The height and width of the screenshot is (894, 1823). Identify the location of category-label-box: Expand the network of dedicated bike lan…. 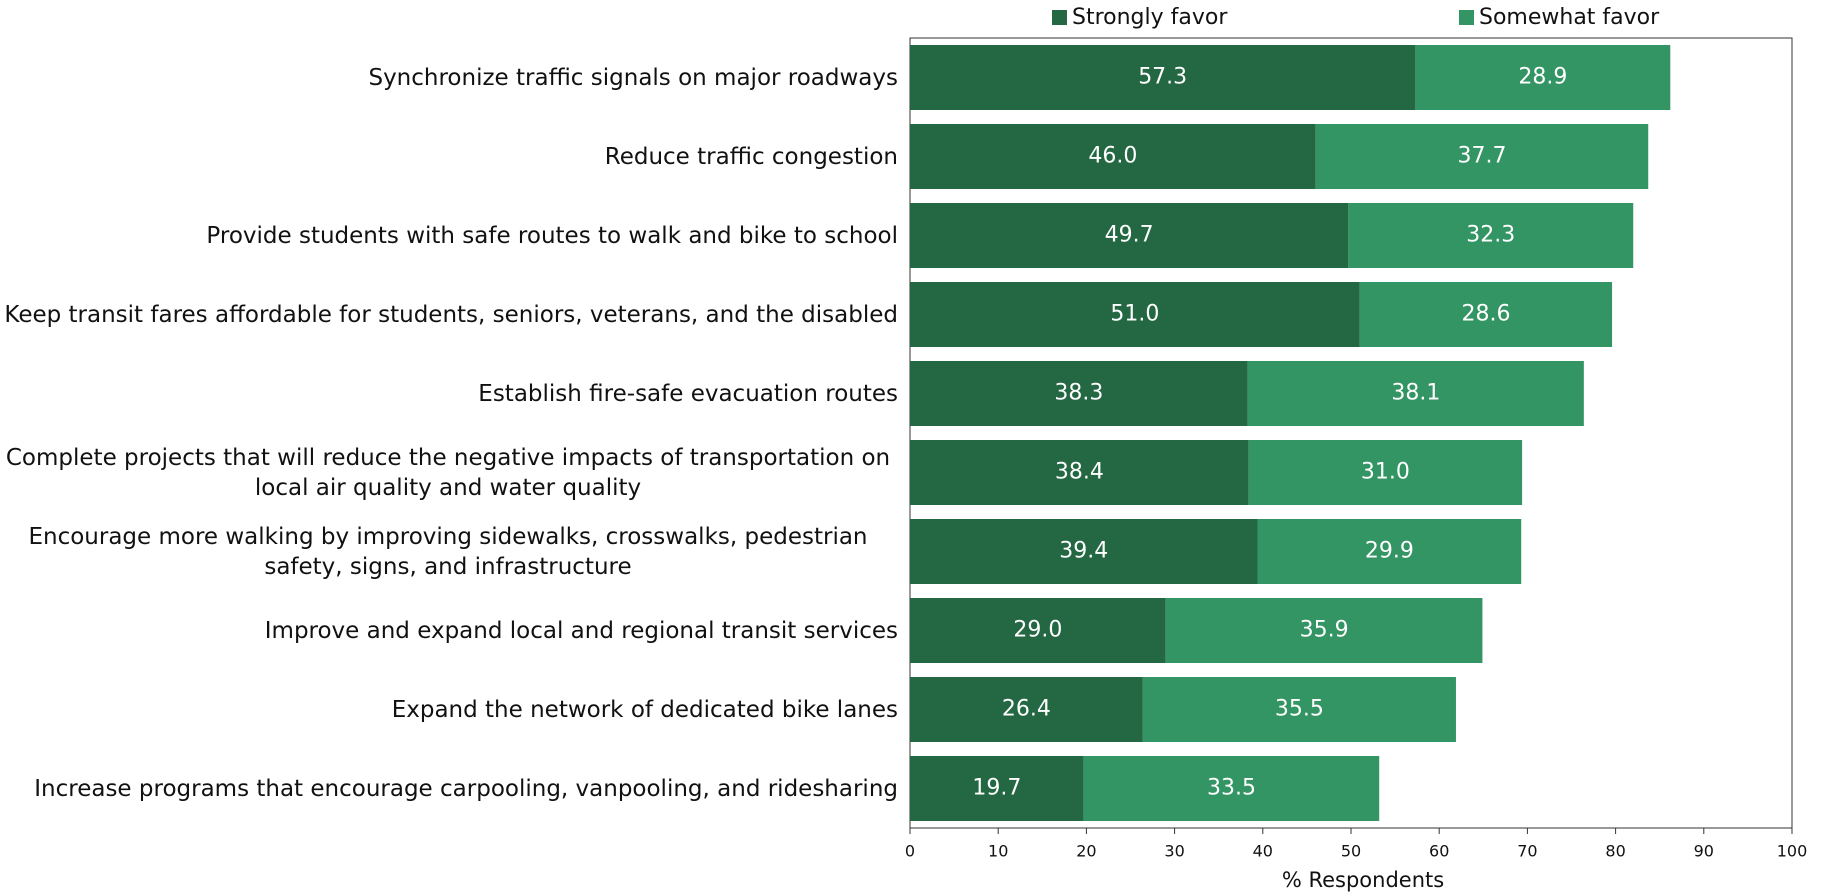
(449, 710).